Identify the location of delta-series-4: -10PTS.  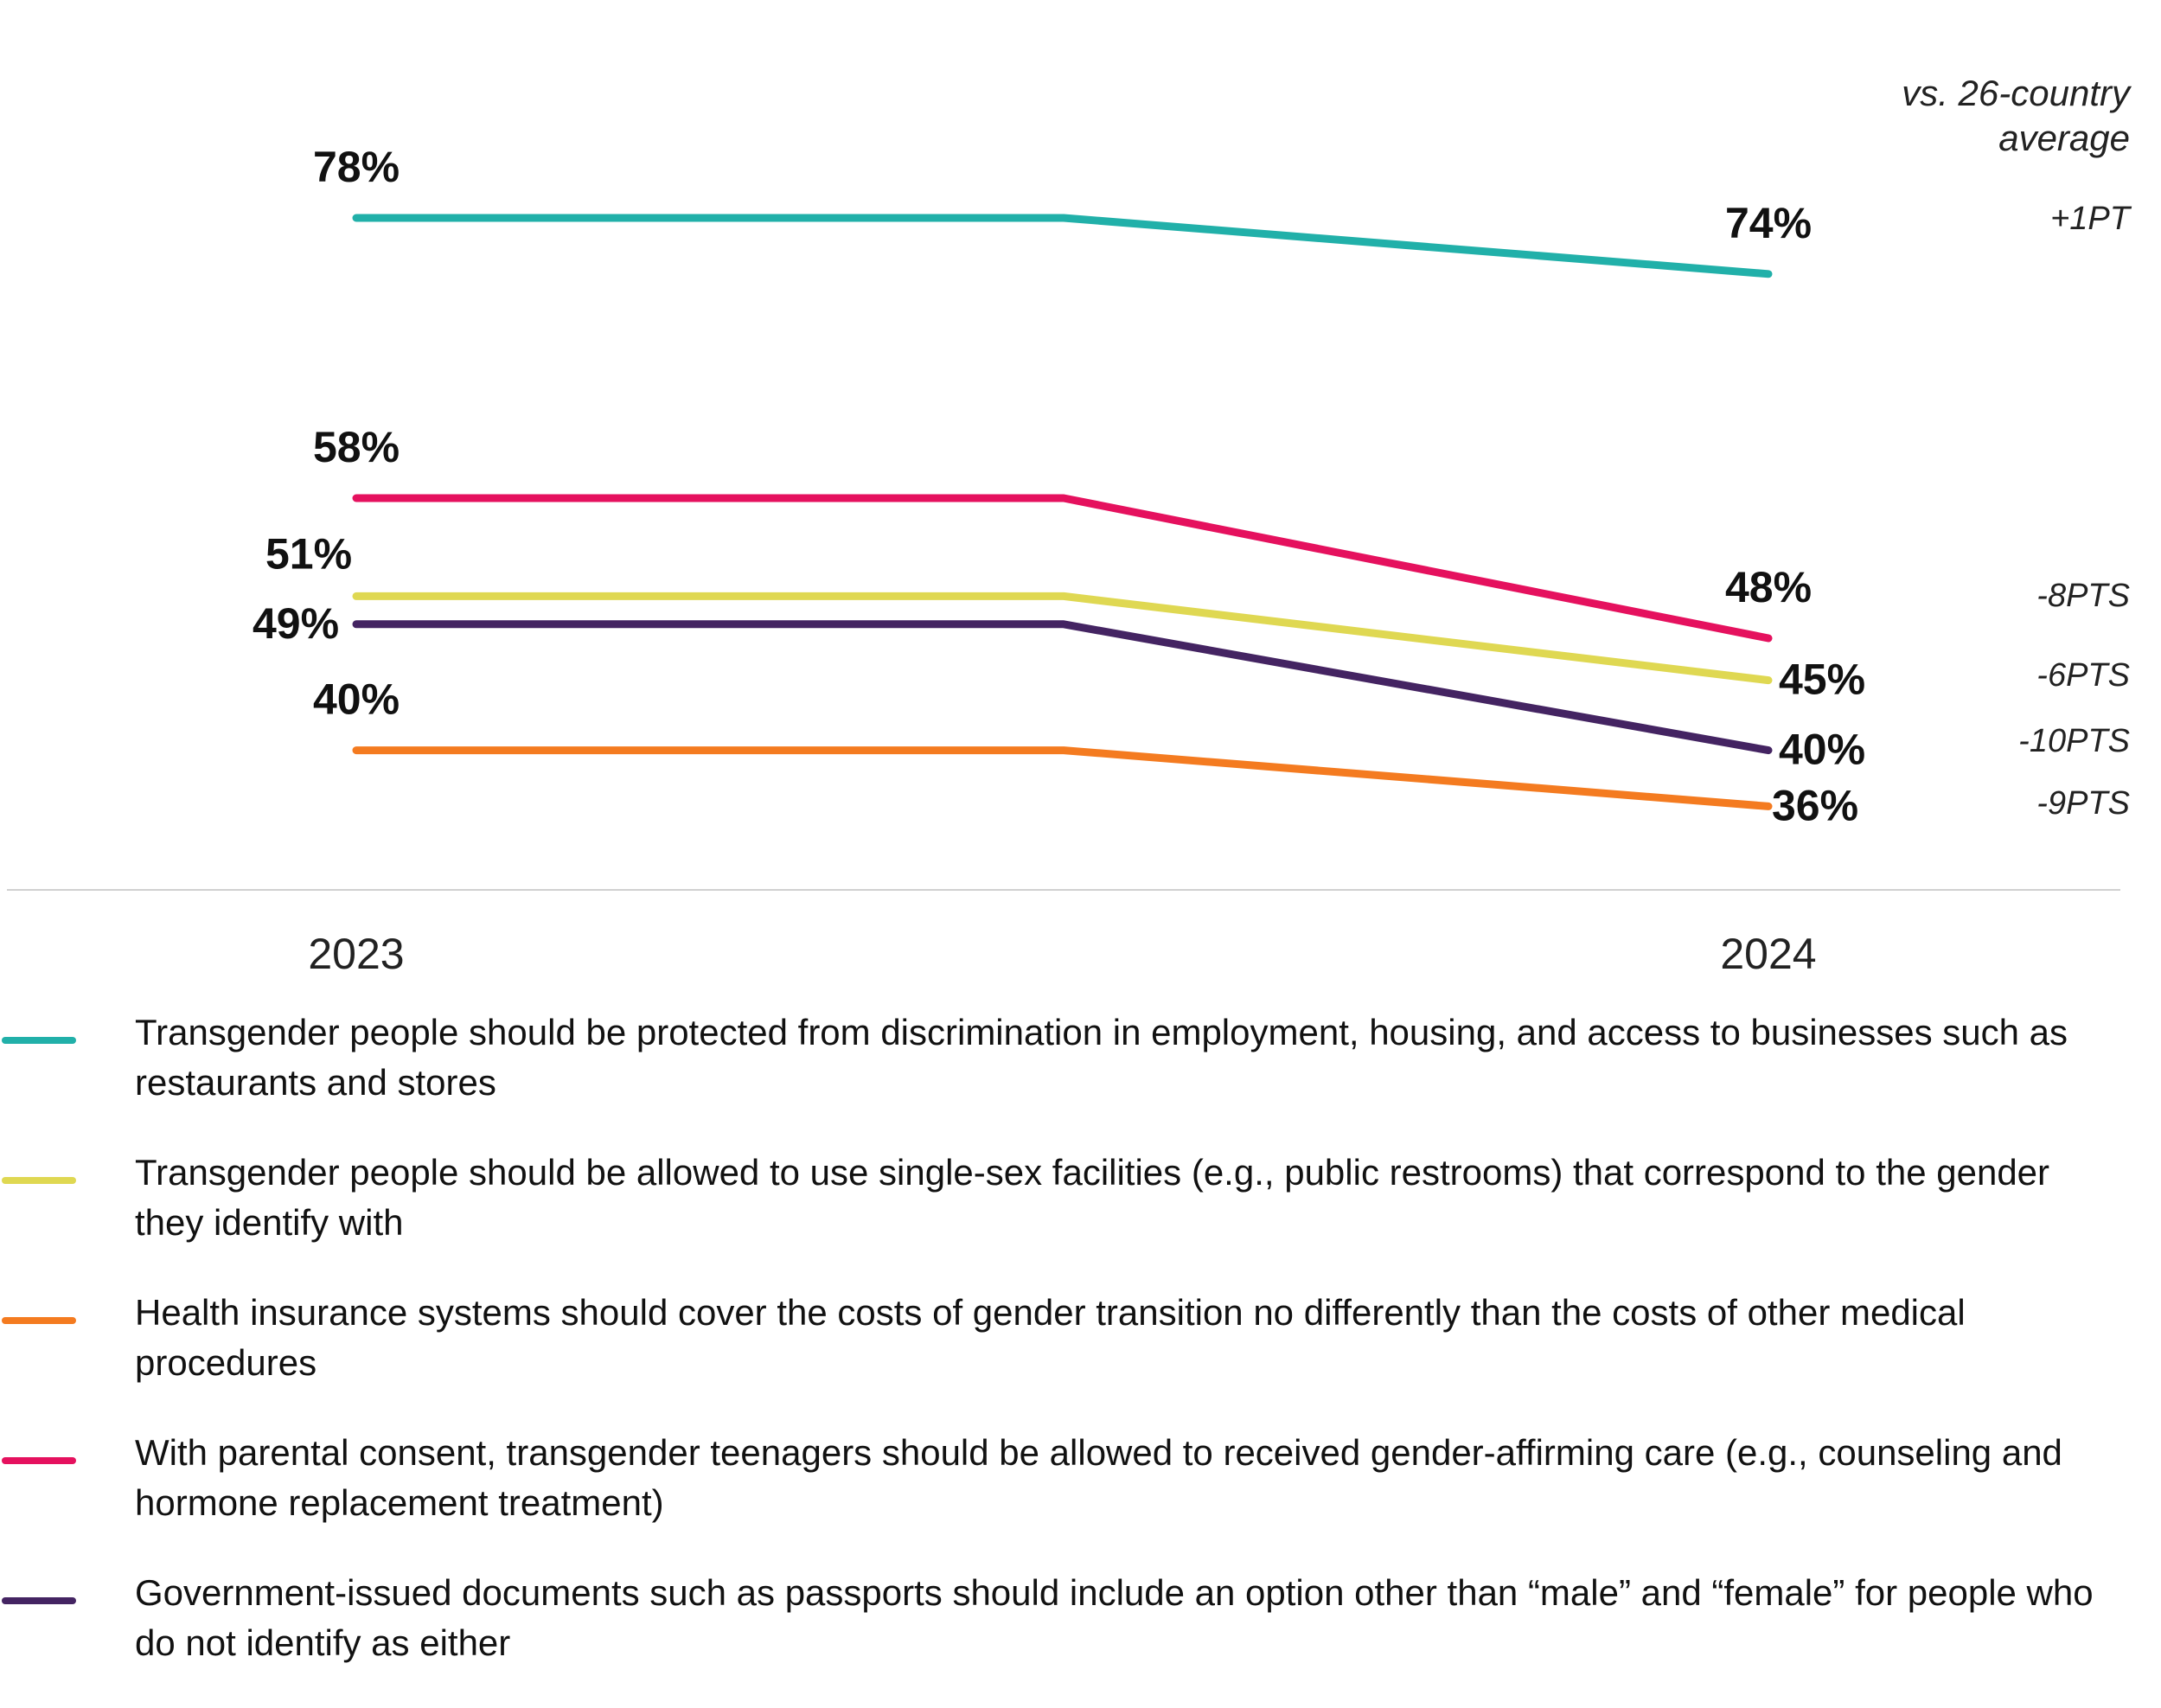
(2074, 741).